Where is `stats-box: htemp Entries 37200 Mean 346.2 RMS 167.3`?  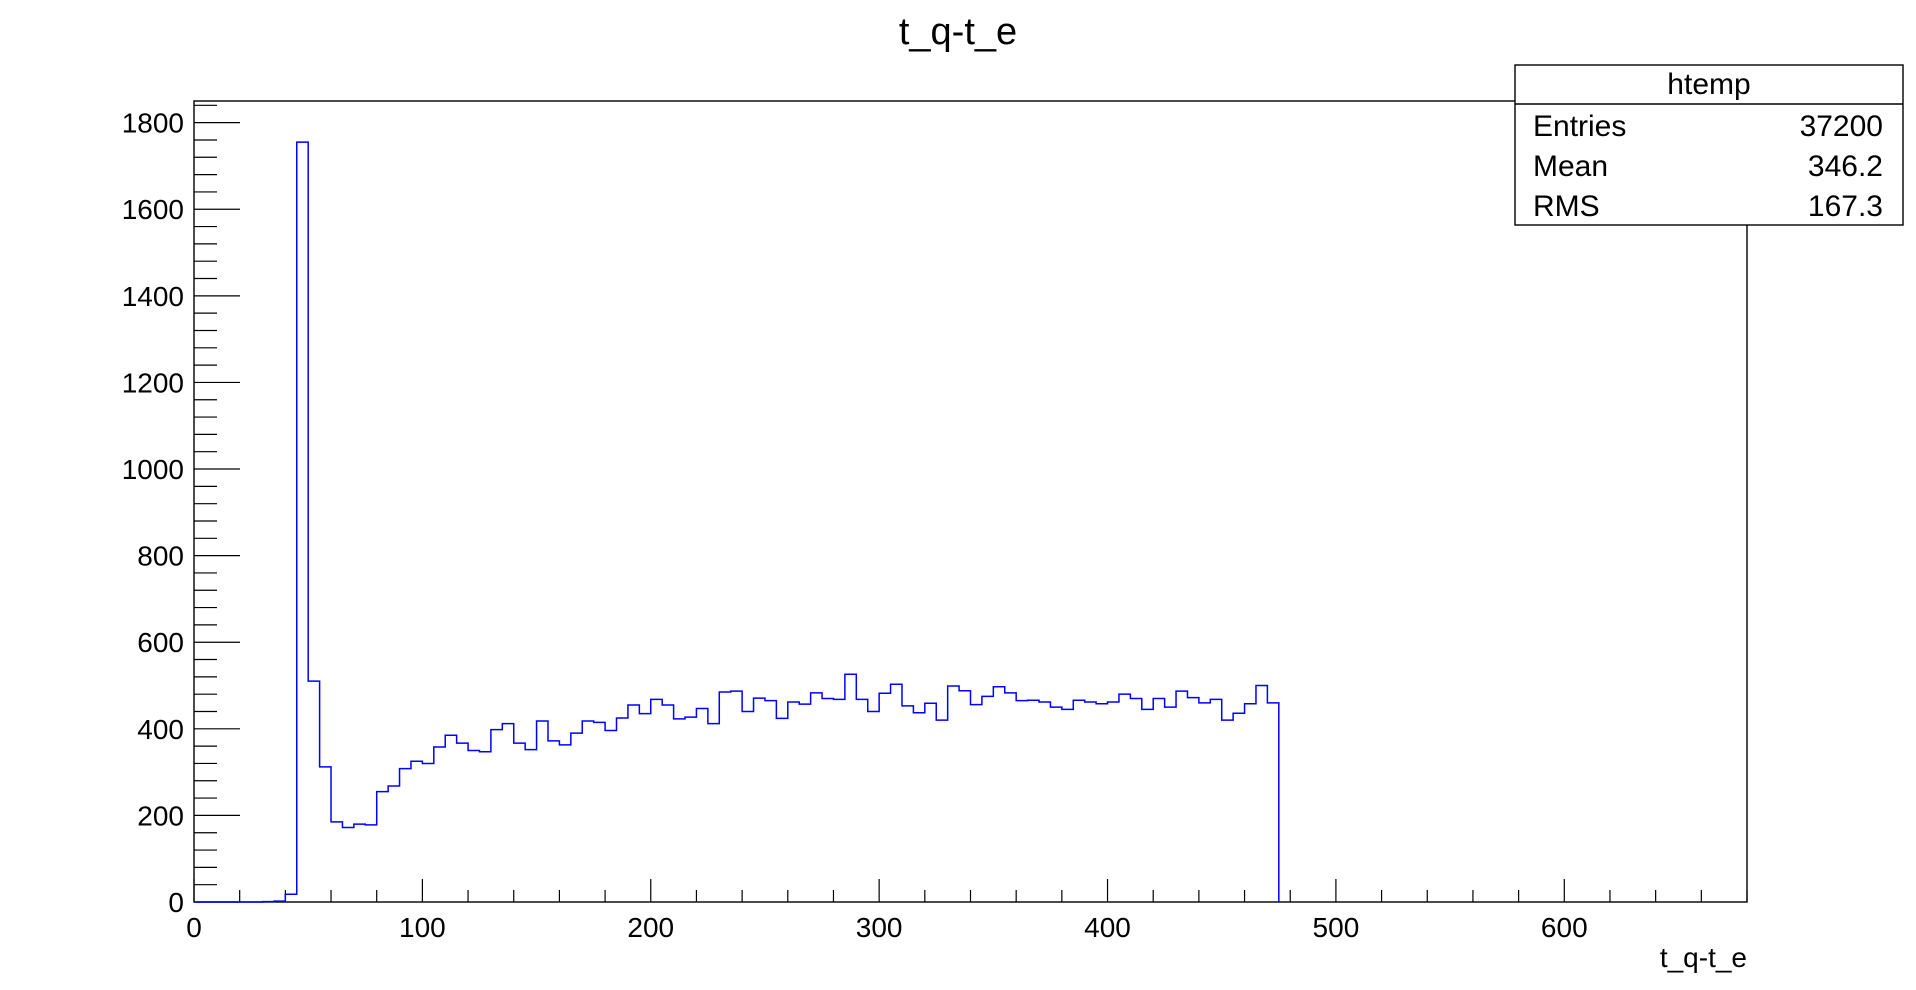
stats-box: htemp Entries 37200 Mean 346.2 RMS 167.3 is located at coordinates (1709, 145).